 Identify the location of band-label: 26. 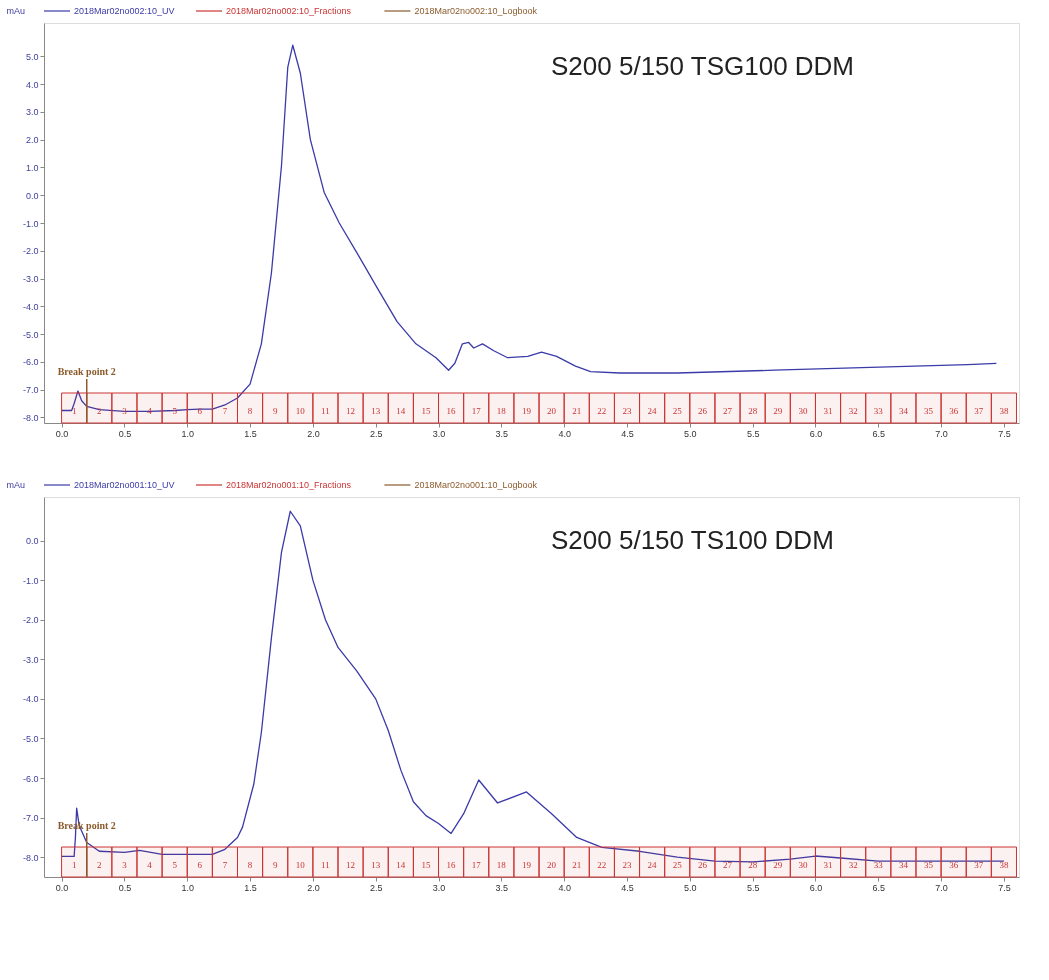
(702, 411).